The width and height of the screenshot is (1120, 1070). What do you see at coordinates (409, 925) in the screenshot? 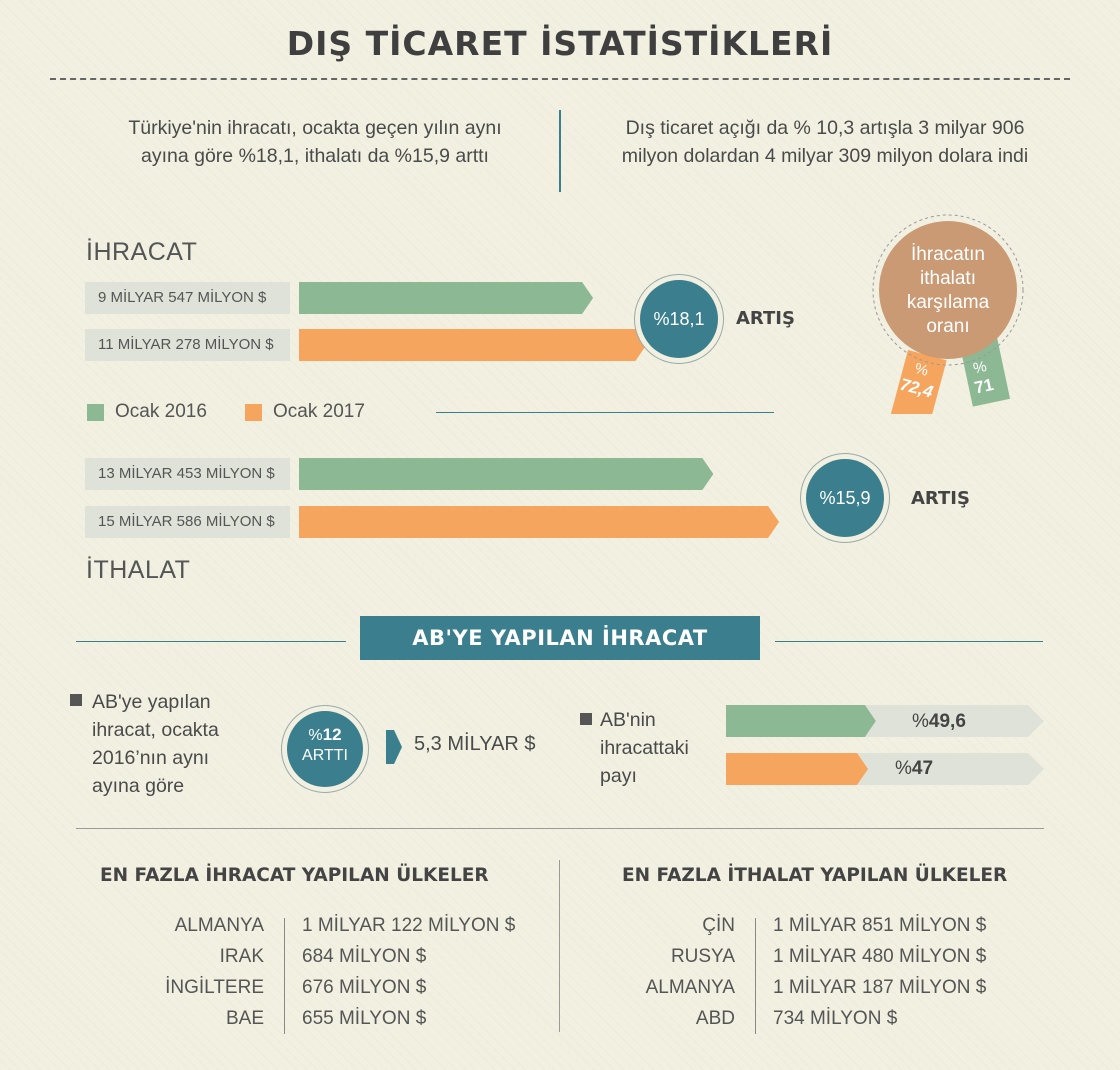
I see `export-country-amount: 1 MİLYAR 122 MİLYON $` at bounding box center [409, 925].